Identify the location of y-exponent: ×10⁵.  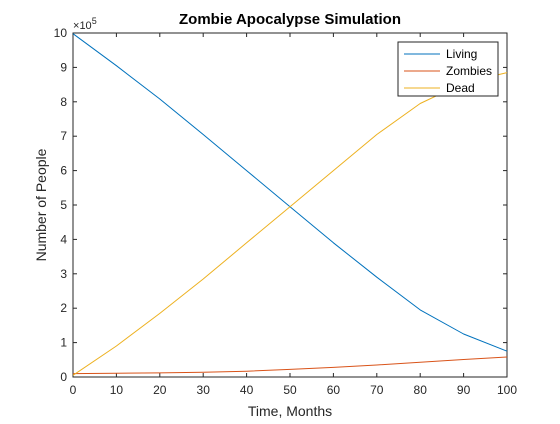
(85, 24).